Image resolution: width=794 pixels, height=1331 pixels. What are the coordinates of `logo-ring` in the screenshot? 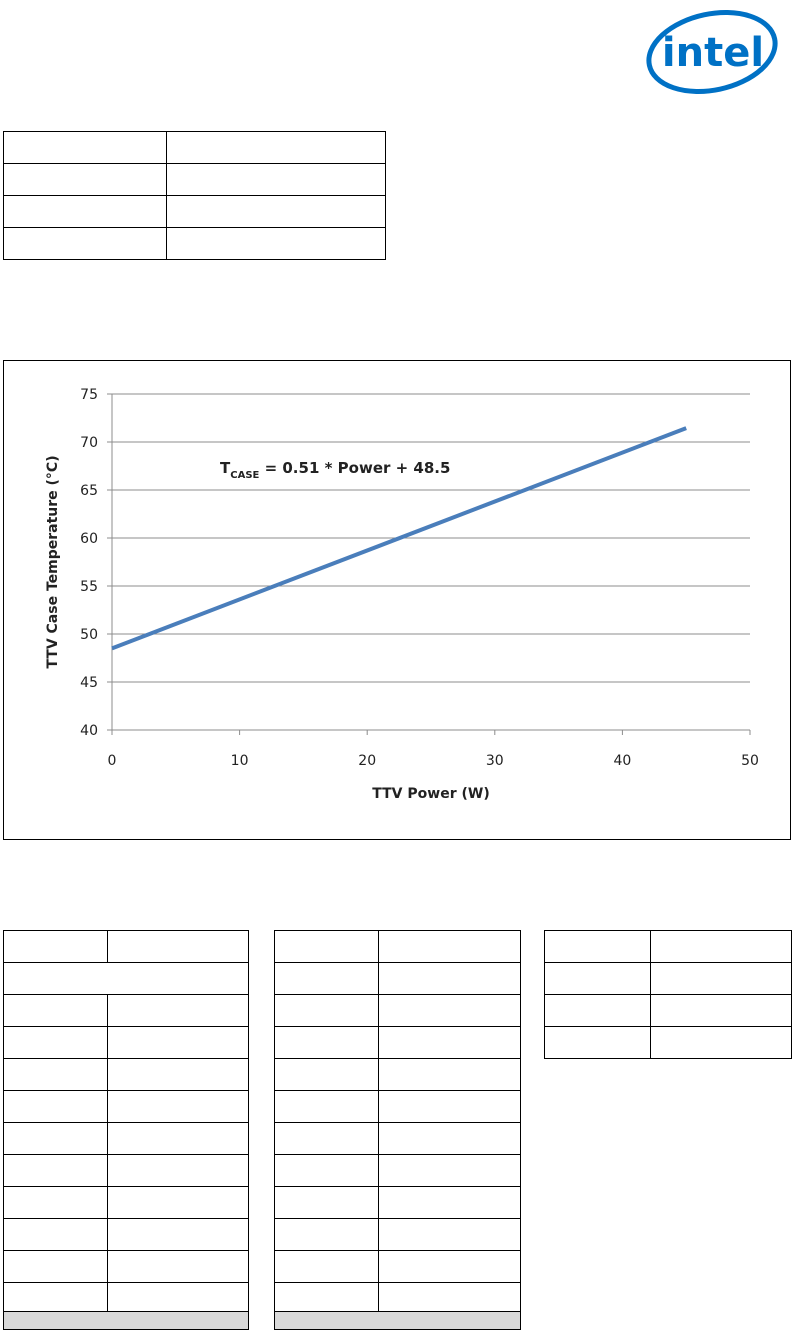 It's located at (712, 52).